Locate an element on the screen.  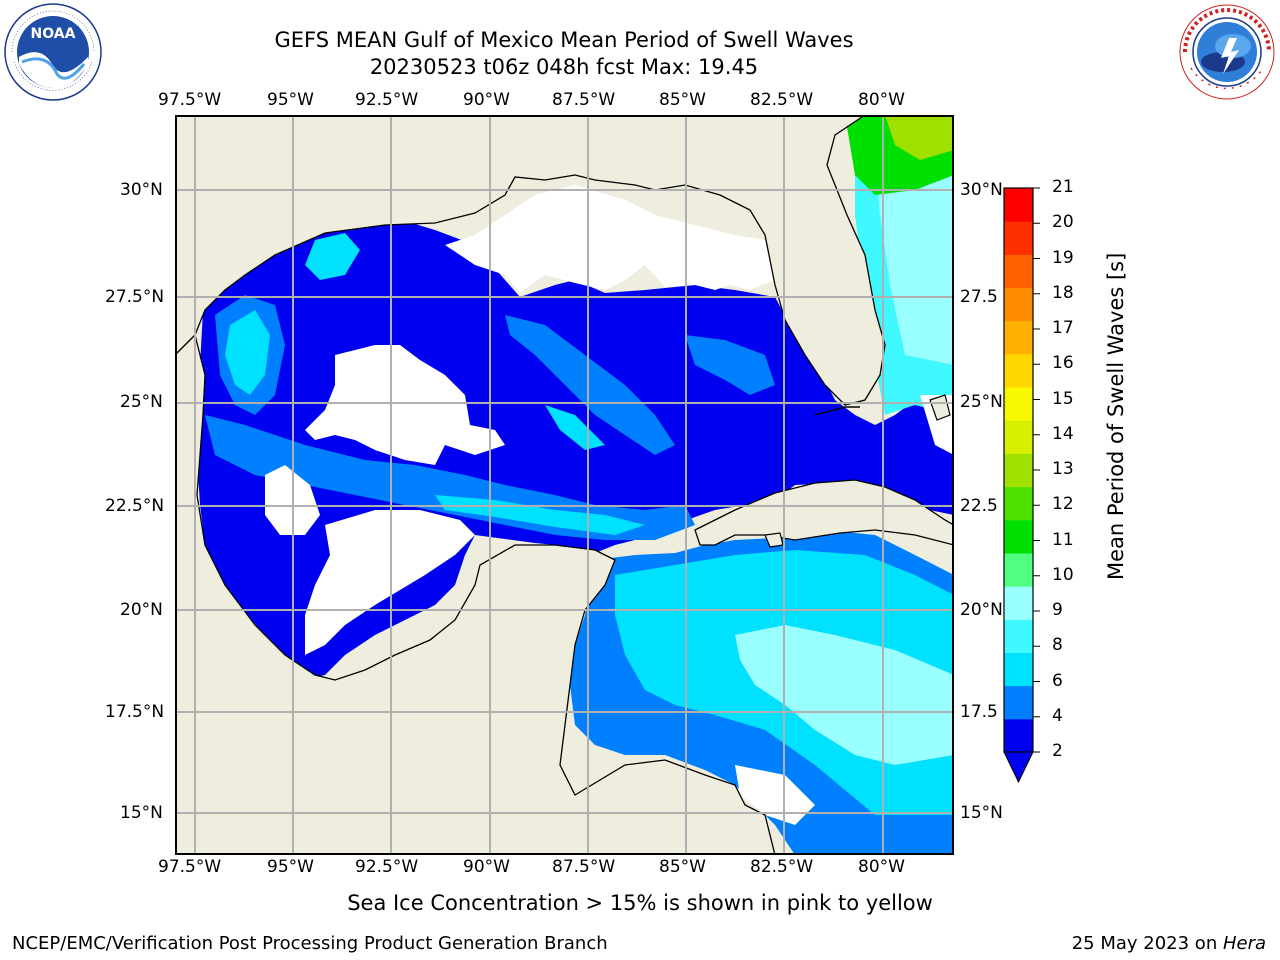
masked-shelf-north is located at coordinates (612, 239).